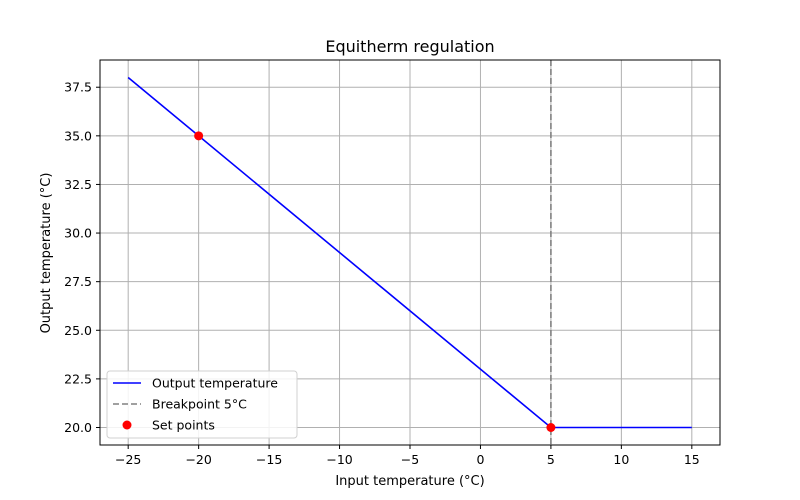  Describe the element at coordinates (410, 459) in the screenshot. I see `x-tick-label: −5` at that location.